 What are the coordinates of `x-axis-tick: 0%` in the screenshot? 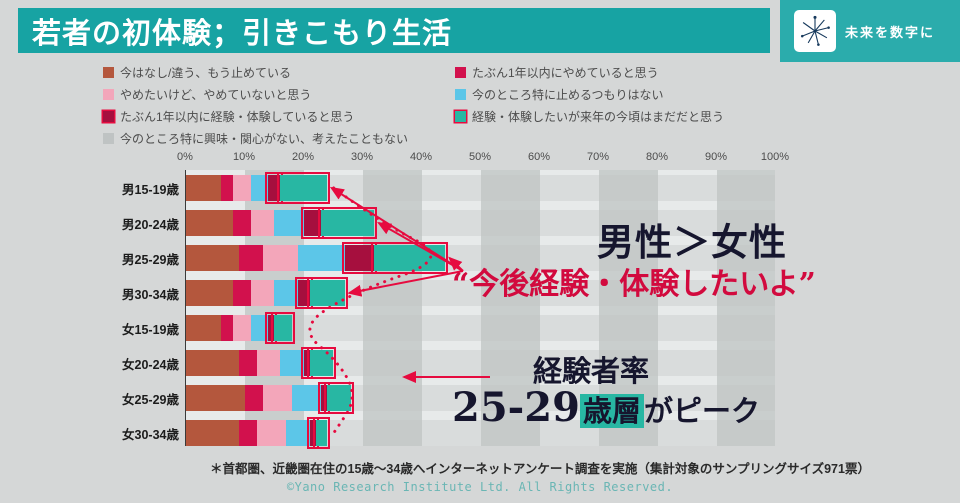 It's located at (185, 157).